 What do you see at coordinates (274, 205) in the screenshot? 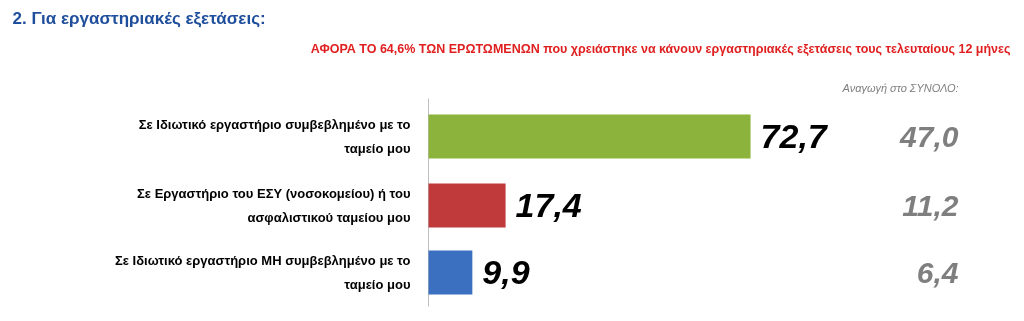
I see `y-tick-label: Σε Εργαστήριο του ΕΣΥ (νοσοκομείου) ή του ασφαλιστικού ταμείου μου` at bounding box center [274, 205].